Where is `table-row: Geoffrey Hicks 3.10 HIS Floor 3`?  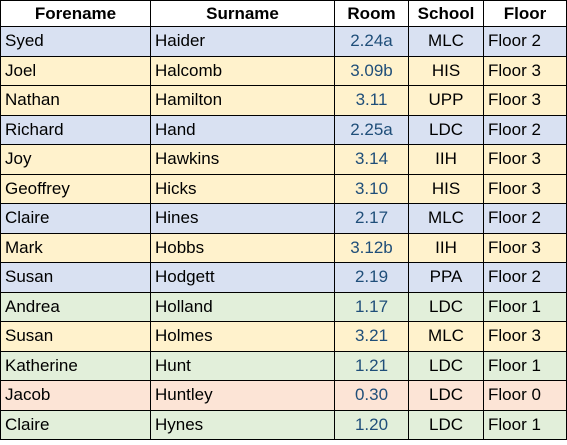 table-row: Geoffrey Hicks 3.10 HIS Floor 3 is located at coordinates (283, 188).